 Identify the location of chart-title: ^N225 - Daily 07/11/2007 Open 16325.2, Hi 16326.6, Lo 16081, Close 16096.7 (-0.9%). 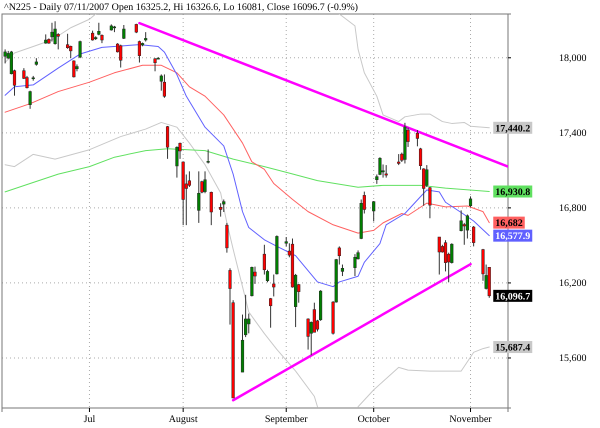
(181, 7).